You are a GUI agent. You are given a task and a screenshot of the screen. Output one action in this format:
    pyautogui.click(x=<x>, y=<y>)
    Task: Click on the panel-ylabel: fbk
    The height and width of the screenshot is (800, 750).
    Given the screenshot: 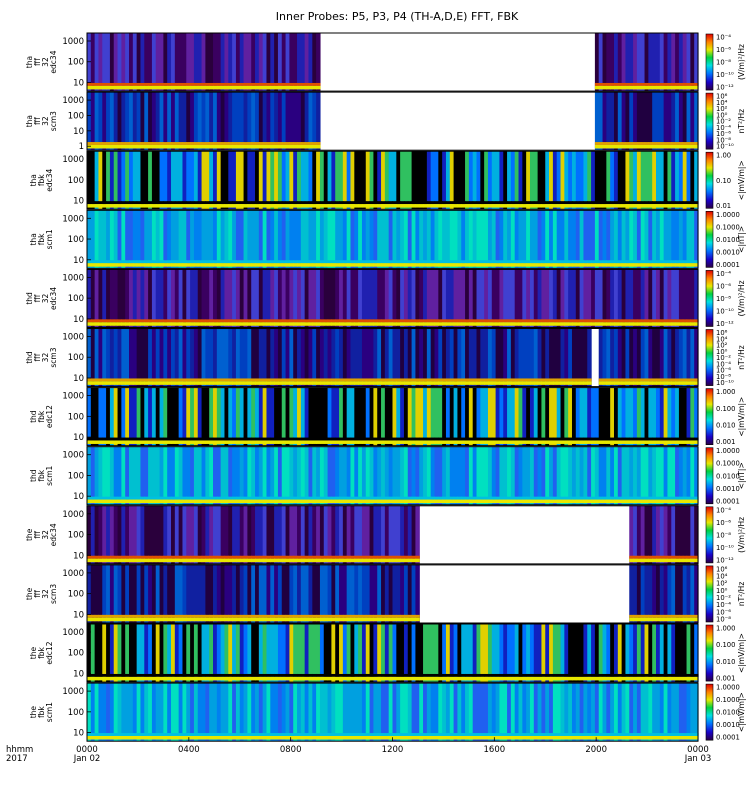 What is the action you would take?
    pyautogui.click(x=41, y=239)
    